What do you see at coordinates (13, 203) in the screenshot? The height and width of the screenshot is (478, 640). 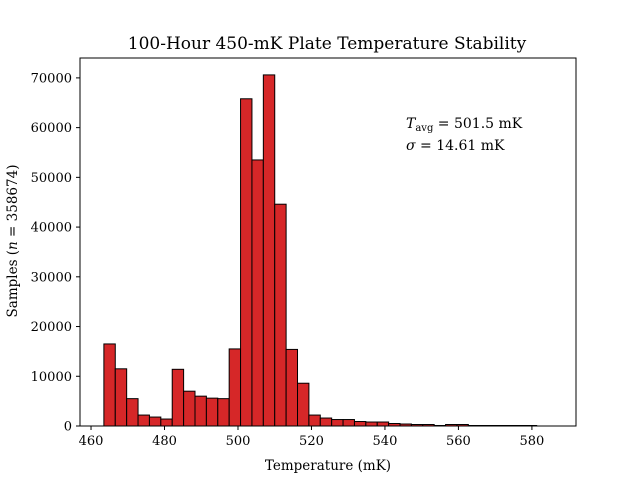 I see `y-axis-label-after: = 358674)` at bounding box center [13, 203].